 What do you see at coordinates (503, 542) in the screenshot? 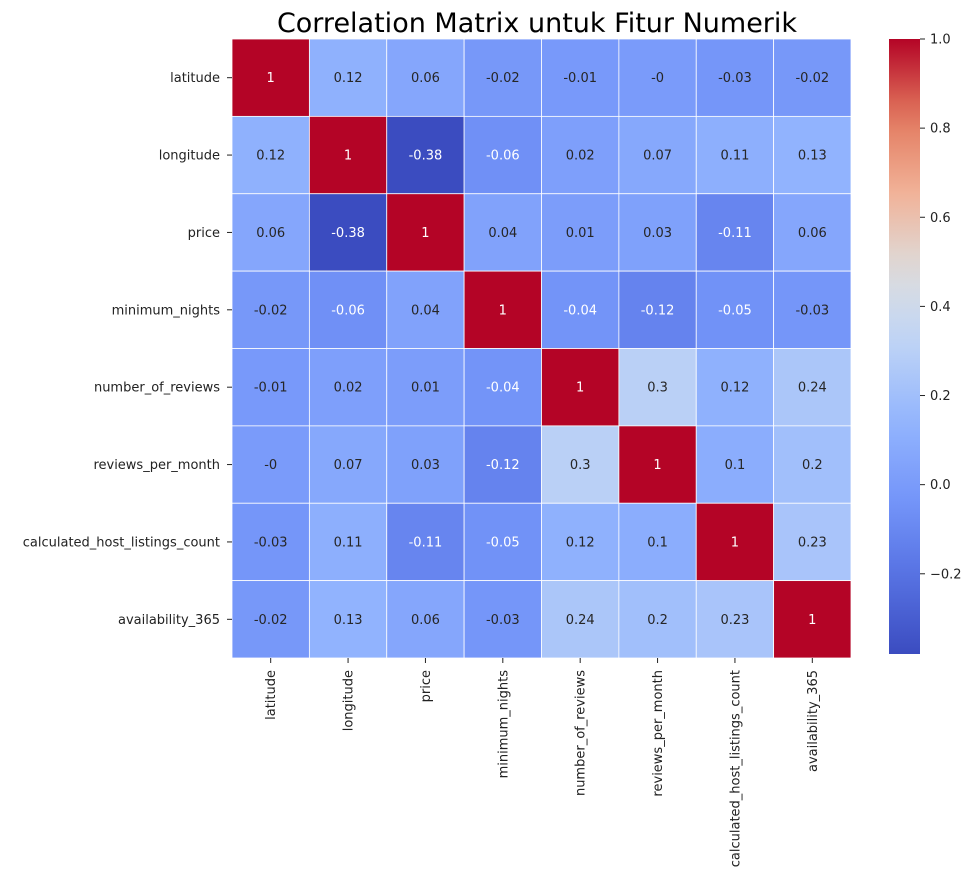
I see `cell-value-label: -0.05` at bounding box center [503, 542].